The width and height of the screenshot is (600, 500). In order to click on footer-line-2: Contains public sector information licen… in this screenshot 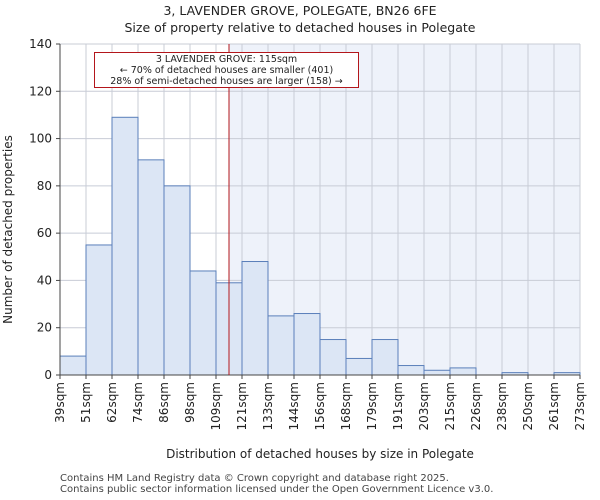, I will do `click(277, 489)`.